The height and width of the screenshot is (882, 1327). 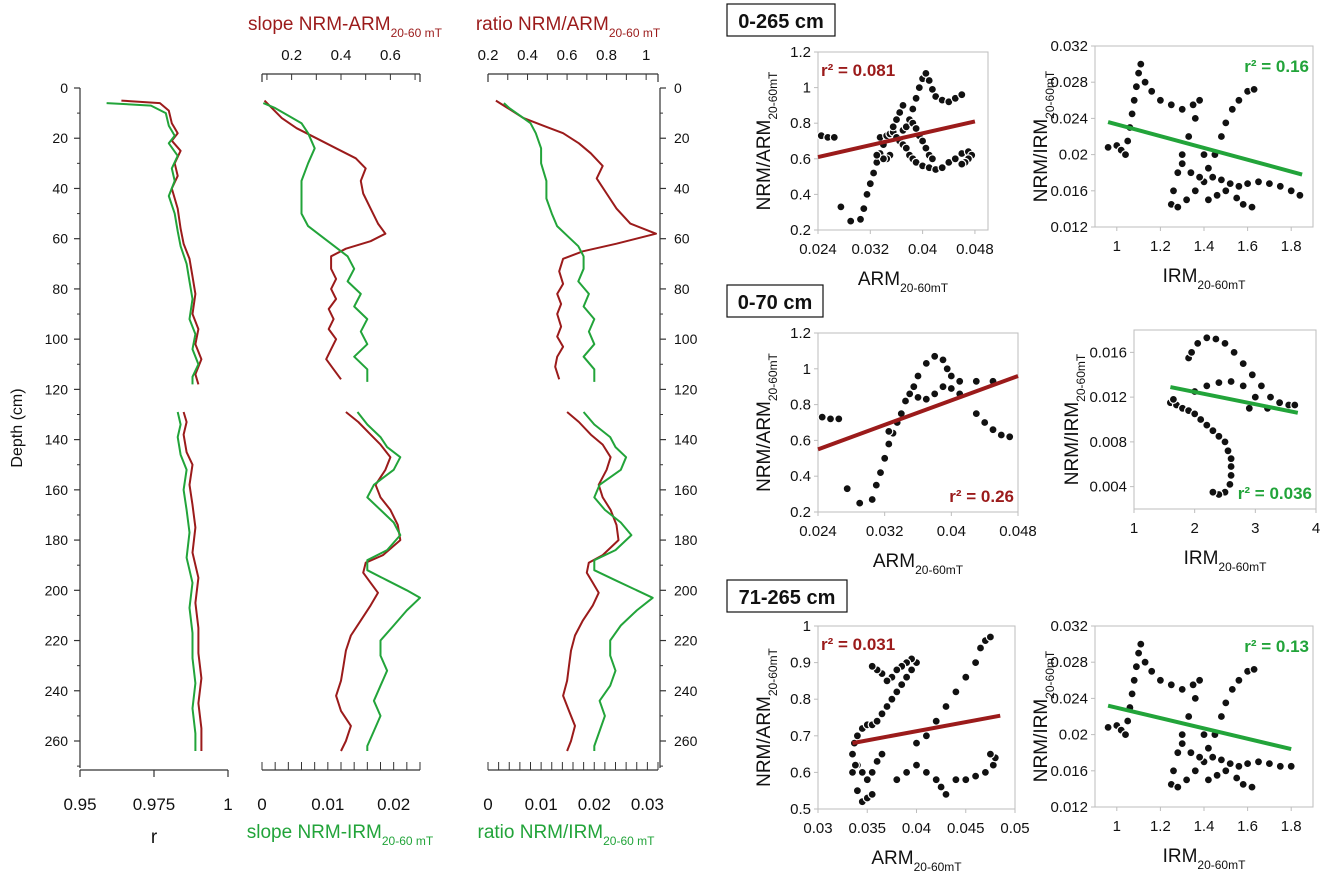 What do you see at coordinates (1205, 148) in the screenshot?
I see `s2-fit-line` at bounding box center [1205, 148].